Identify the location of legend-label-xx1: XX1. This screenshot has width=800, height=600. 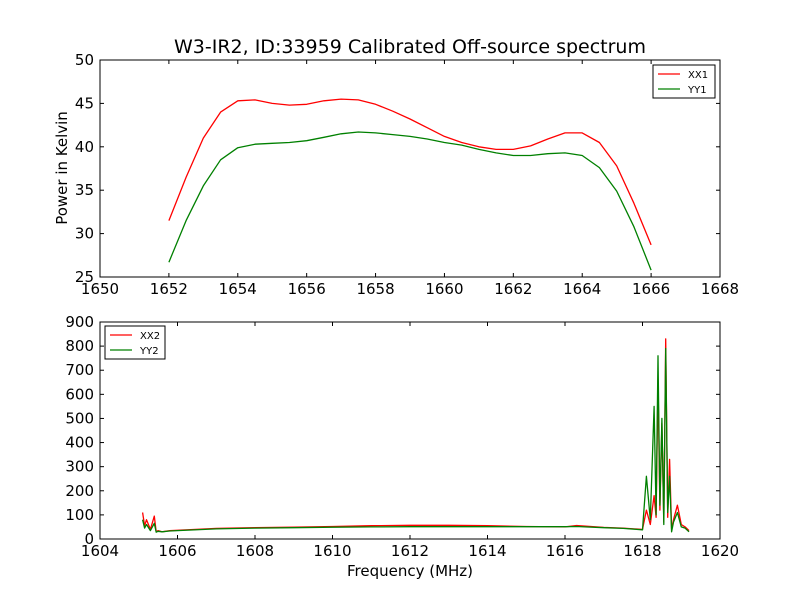
(698, 75).